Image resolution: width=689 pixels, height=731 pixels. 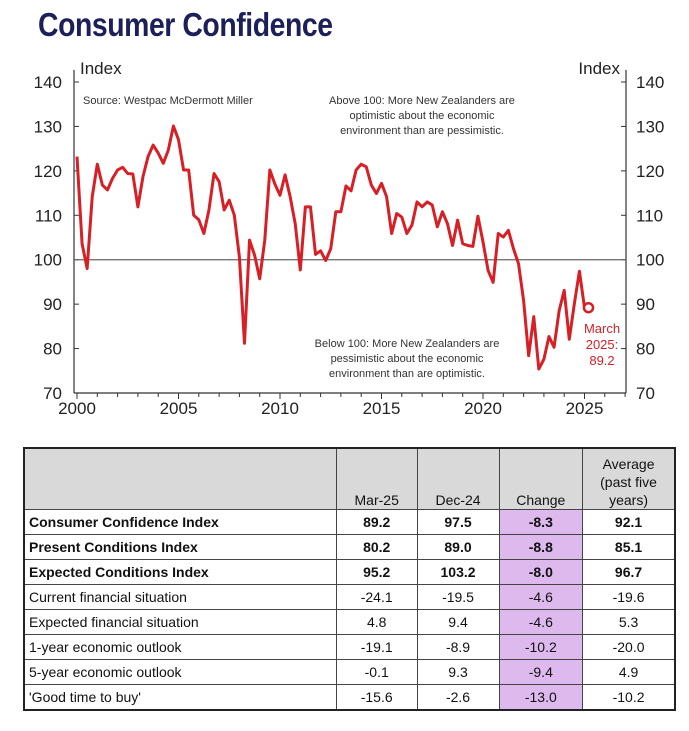 I want to click on y-tick-label-left: 70, so click(x=52, y=393).